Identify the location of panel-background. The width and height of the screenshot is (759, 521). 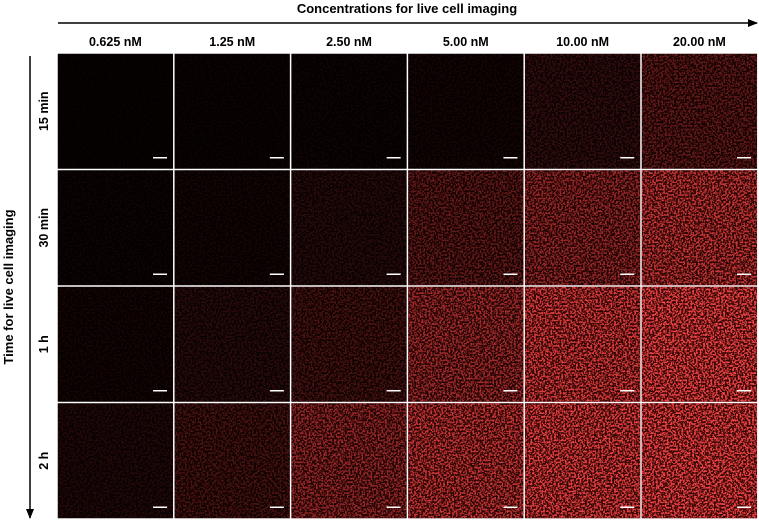
(115, 111).